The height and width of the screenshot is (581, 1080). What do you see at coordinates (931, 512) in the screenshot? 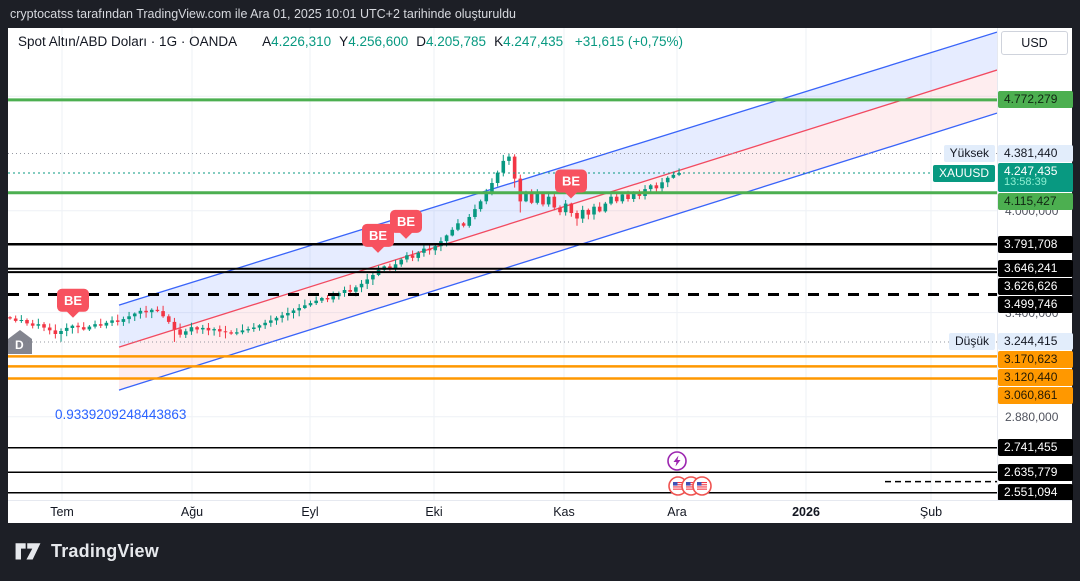
I see `time-axis-label: Şub` at bounding box center [931, 512].